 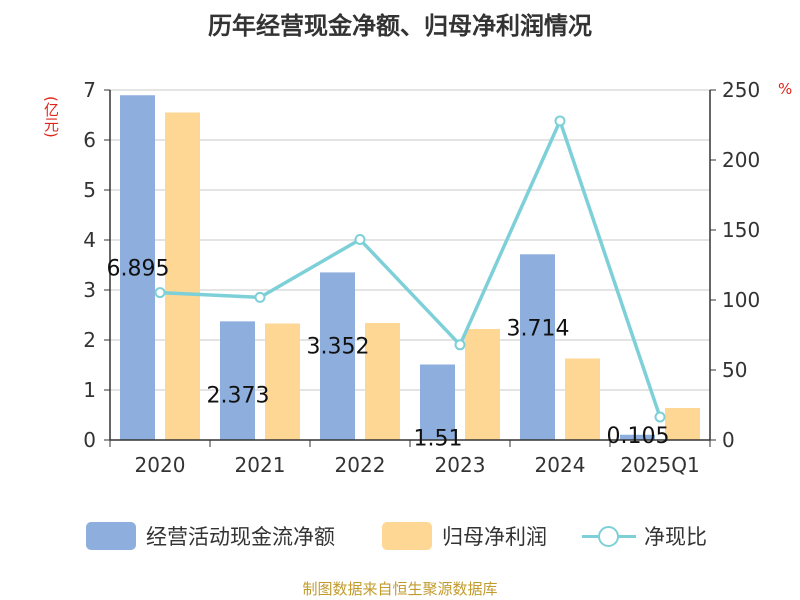 What do you see at coordinates (89, 190) in the screenshot?
I see `left-axis-tick-label: 5` at bounding box center [89, 190].